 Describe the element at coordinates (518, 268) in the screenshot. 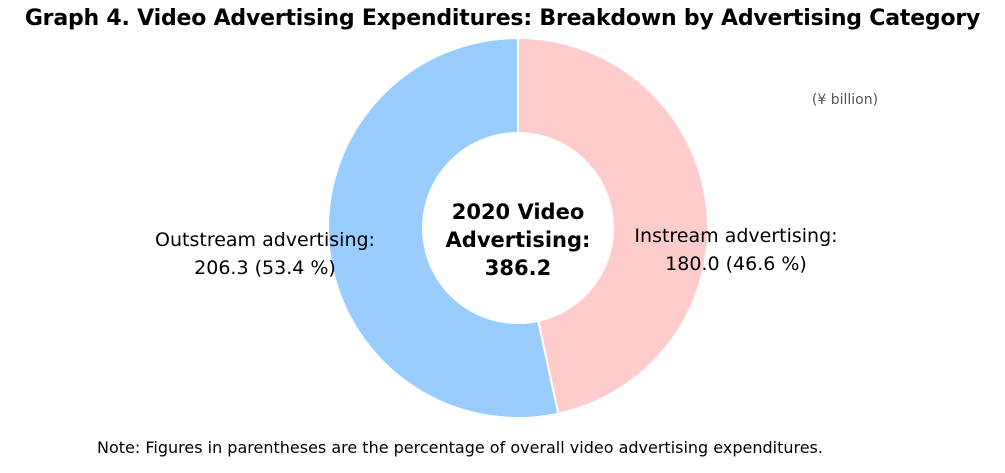

I see `center-label-line-3: 386.2` at that location.